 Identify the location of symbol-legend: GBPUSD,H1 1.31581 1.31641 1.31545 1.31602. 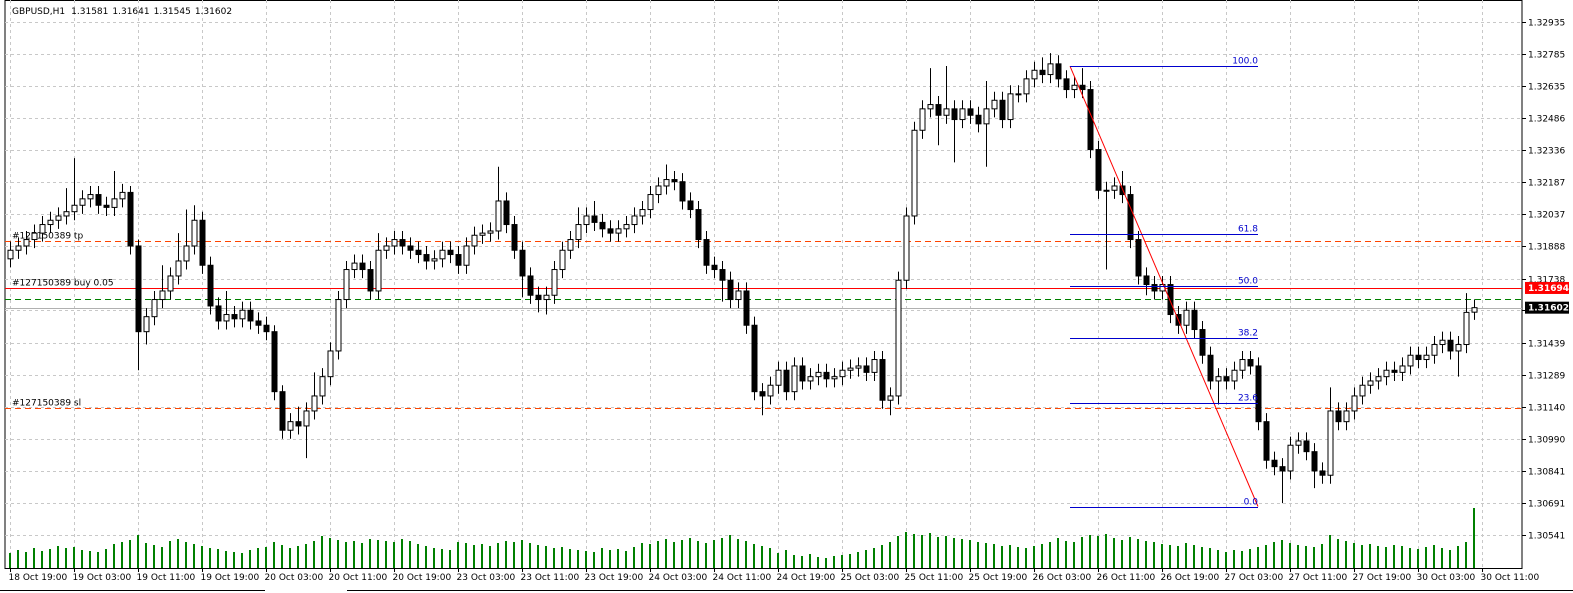
(122, 12).